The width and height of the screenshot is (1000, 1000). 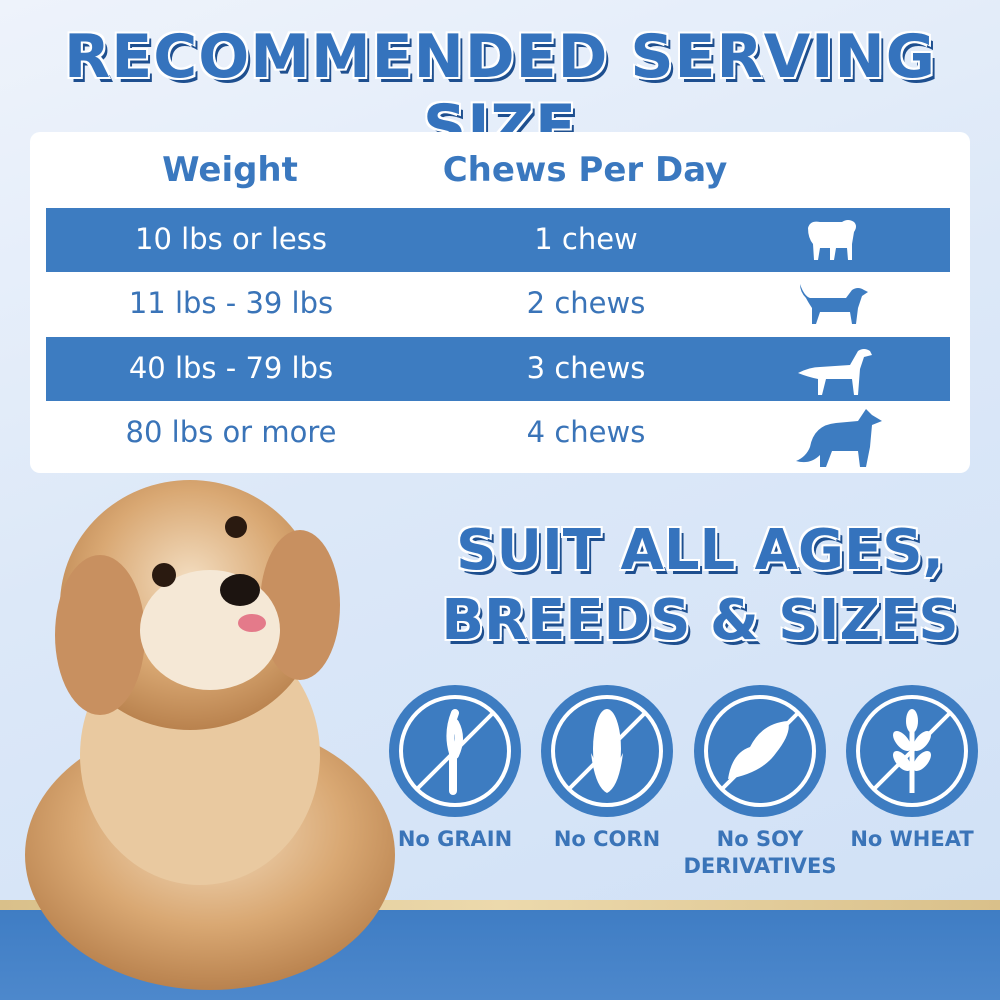 What do you see at coordinates (760, 751) in the screenshot?
I see `no-soy-icon` at bounding box center [760, 751].